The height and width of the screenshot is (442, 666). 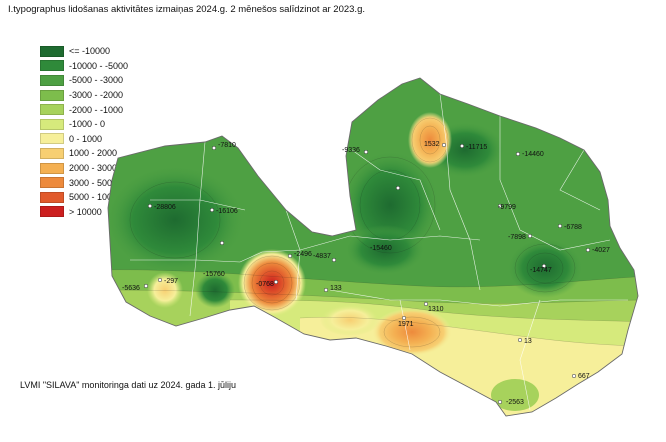 What do you see at coordinates (171, 281) in the screenshot?
I see `svg-text: -297` at bounding box center [171, 281].